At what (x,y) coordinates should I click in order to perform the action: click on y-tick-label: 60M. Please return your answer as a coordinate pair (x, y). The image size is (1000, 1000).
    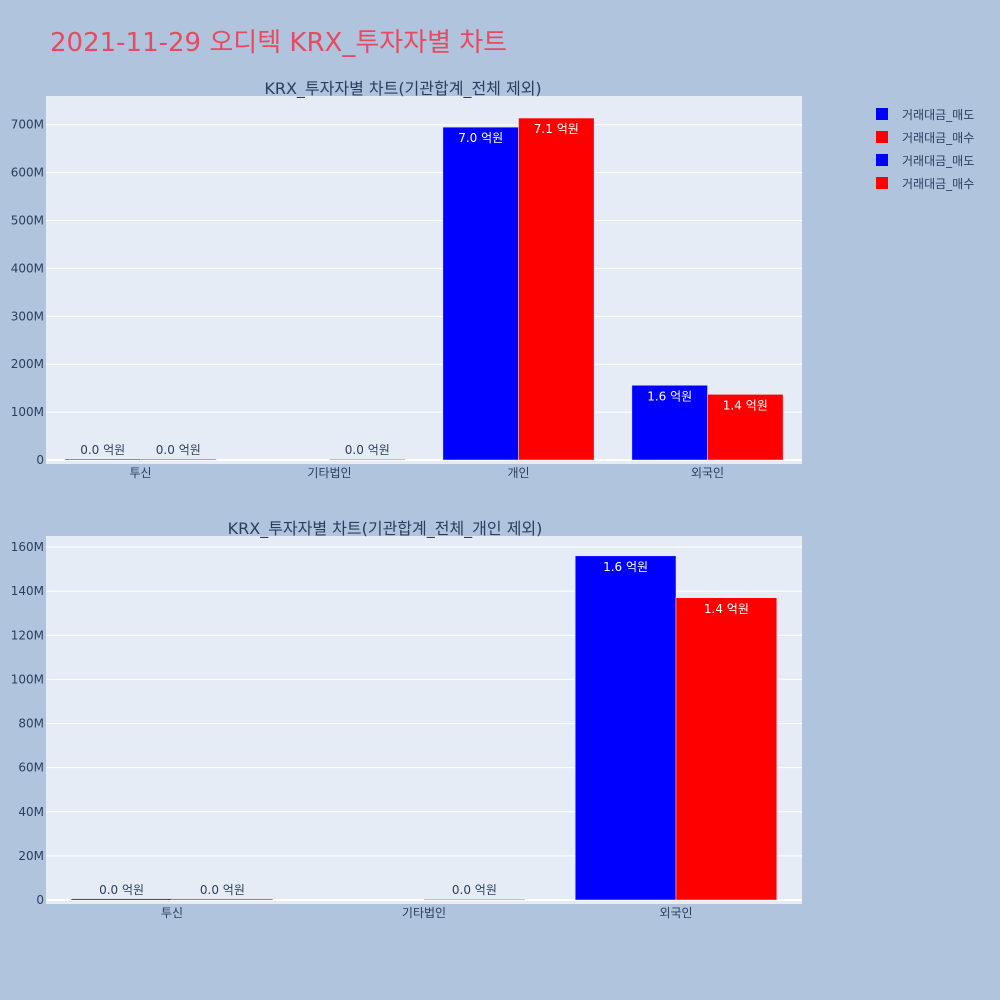
    Looking at the image, I should click on (31, 768).